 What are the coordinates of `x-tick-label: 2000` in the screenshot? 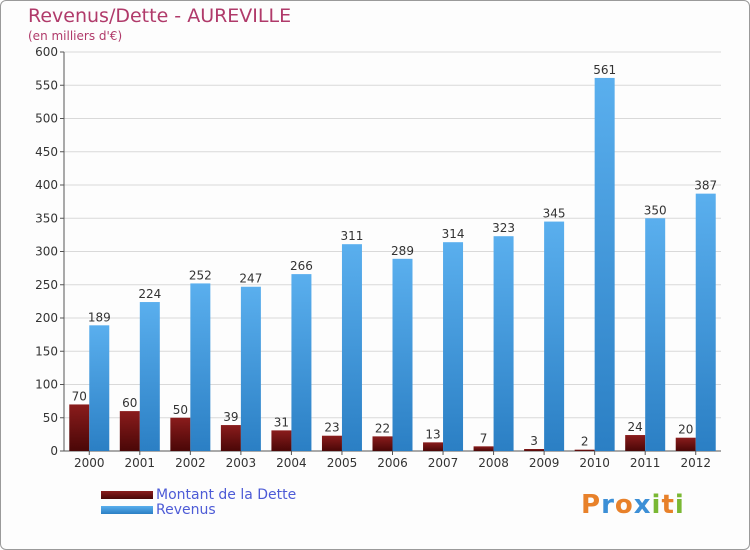 It's located at (89, 463).